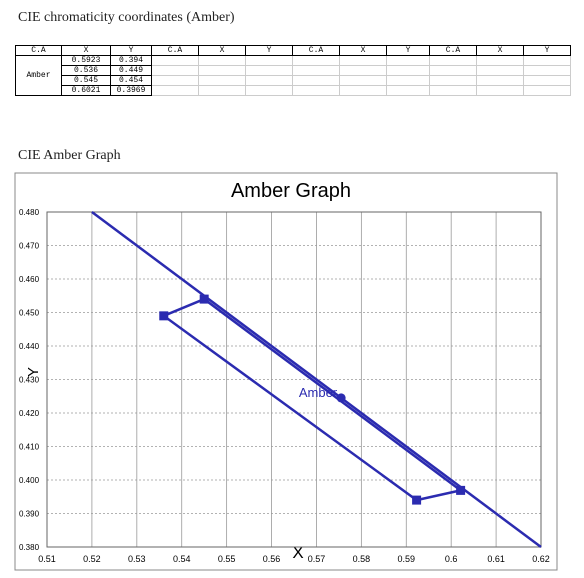 The width and height of the screenshot is (584, 578). I want to click on x-tick-label: 0.59, so click(407, 559).